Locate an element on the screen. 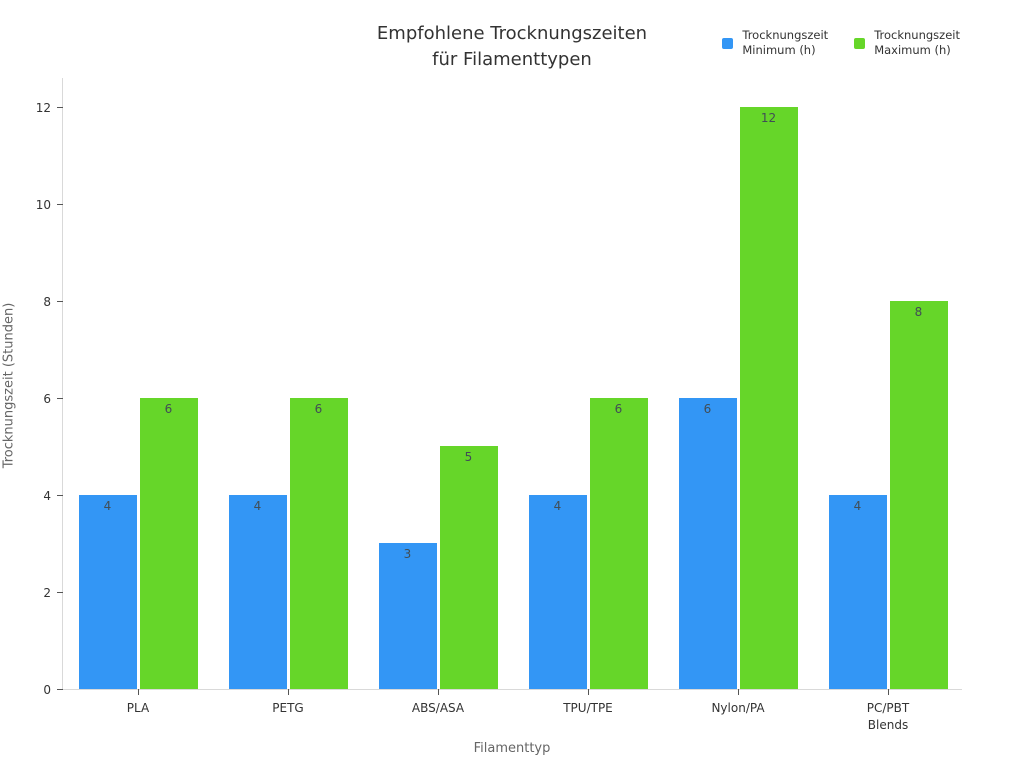  legend-swatch-minimum-icon is located at coordinates (728, 43).